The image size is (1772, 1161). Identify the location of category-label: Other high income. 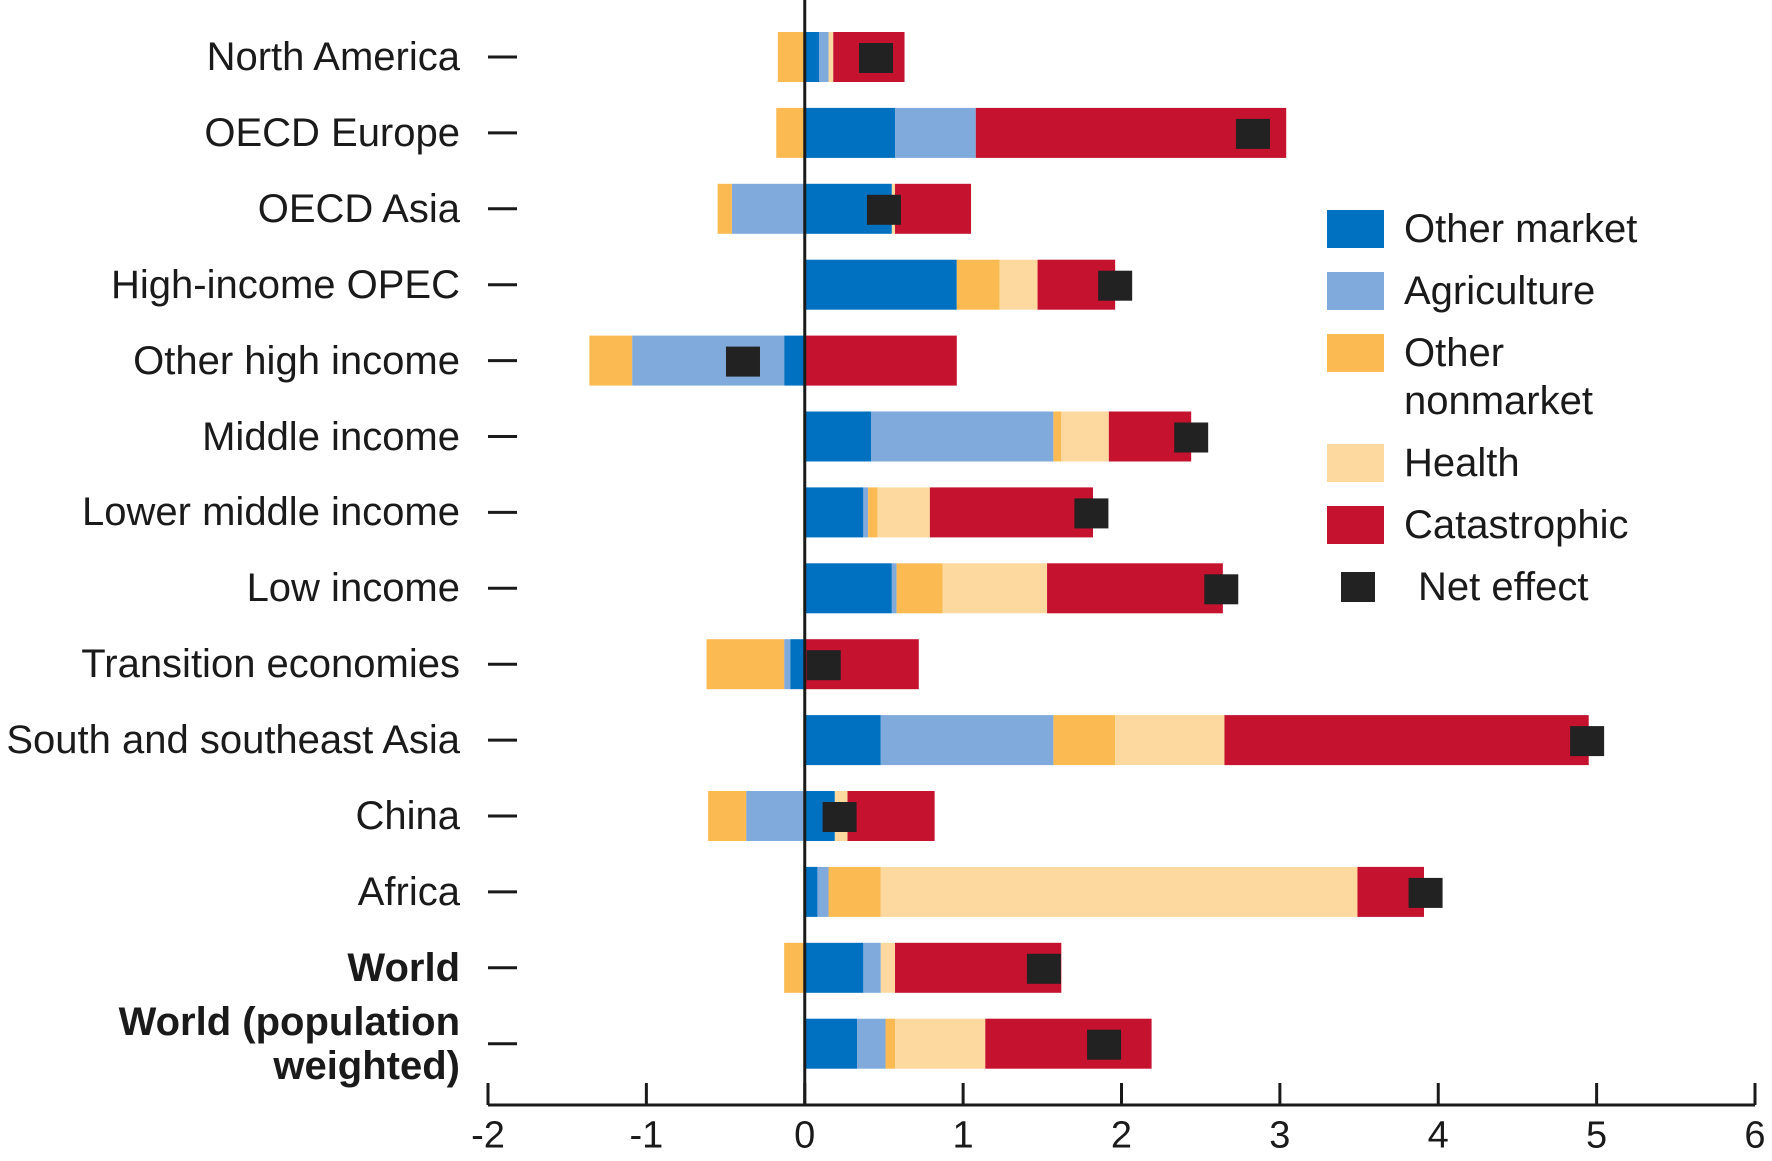
(296, 360).